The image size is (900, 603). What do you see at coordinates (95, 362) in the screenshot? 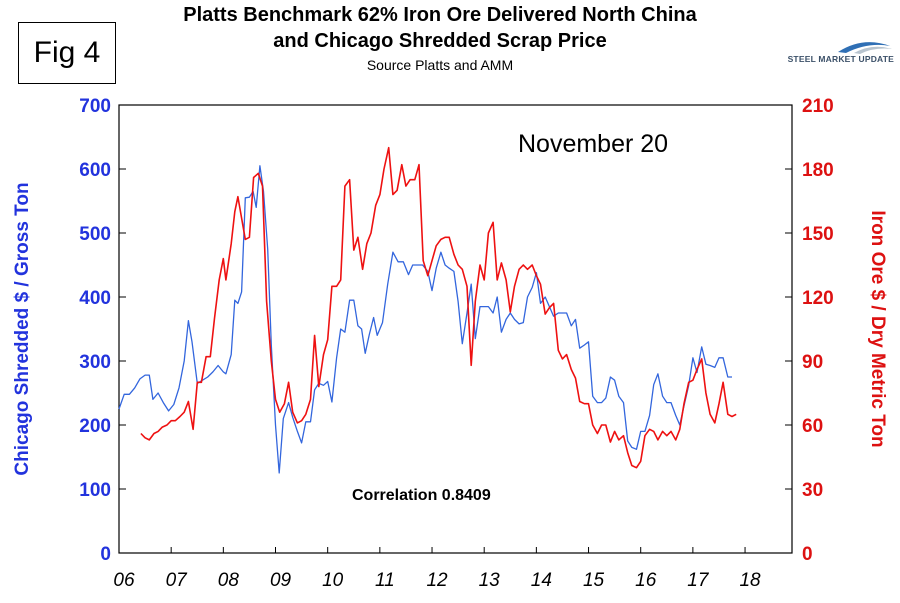
I see `left-tick-label: 300` at bounding box center [95, 362].